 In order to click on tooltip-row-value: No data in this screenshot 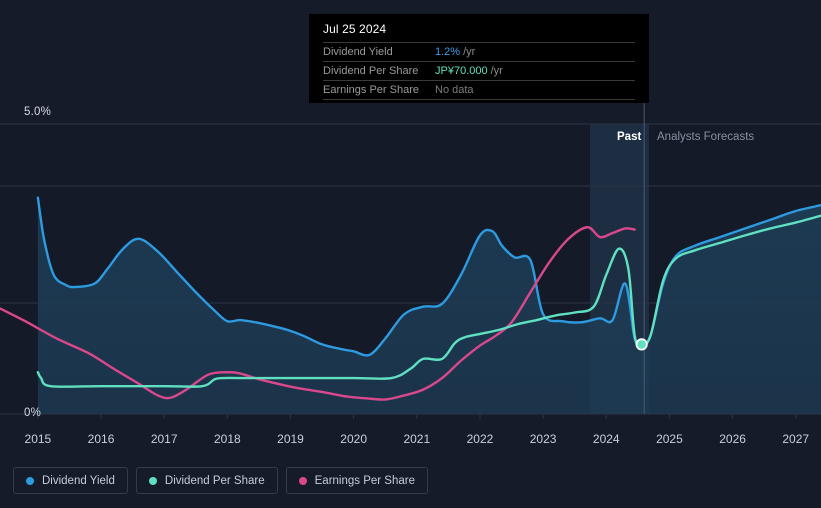, I will do `click(454, 90)`.